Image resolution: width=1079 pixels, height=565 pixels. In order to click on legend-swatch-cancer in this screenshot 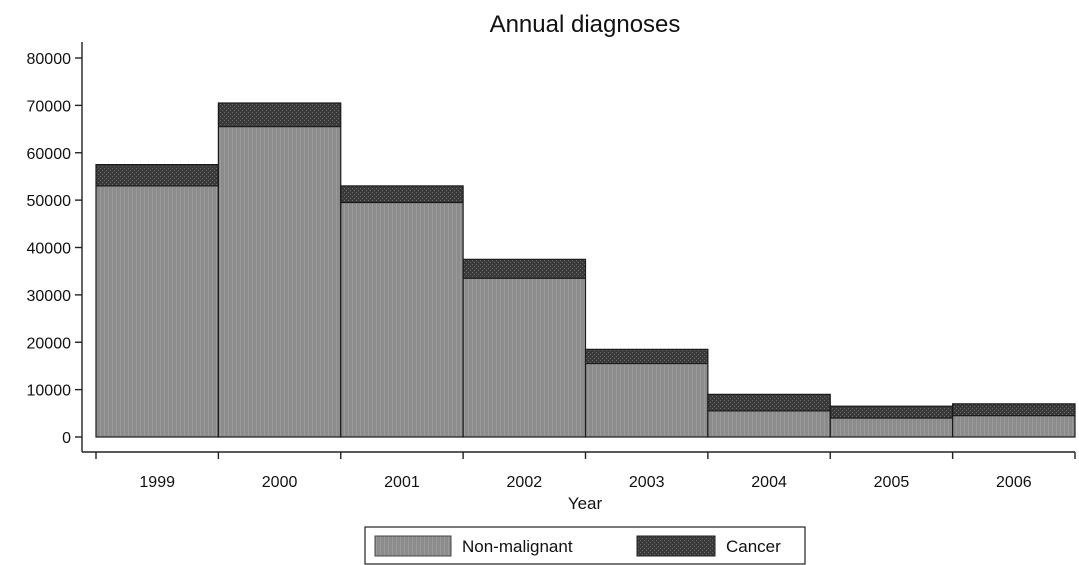, I will do `click(676, 546)`.